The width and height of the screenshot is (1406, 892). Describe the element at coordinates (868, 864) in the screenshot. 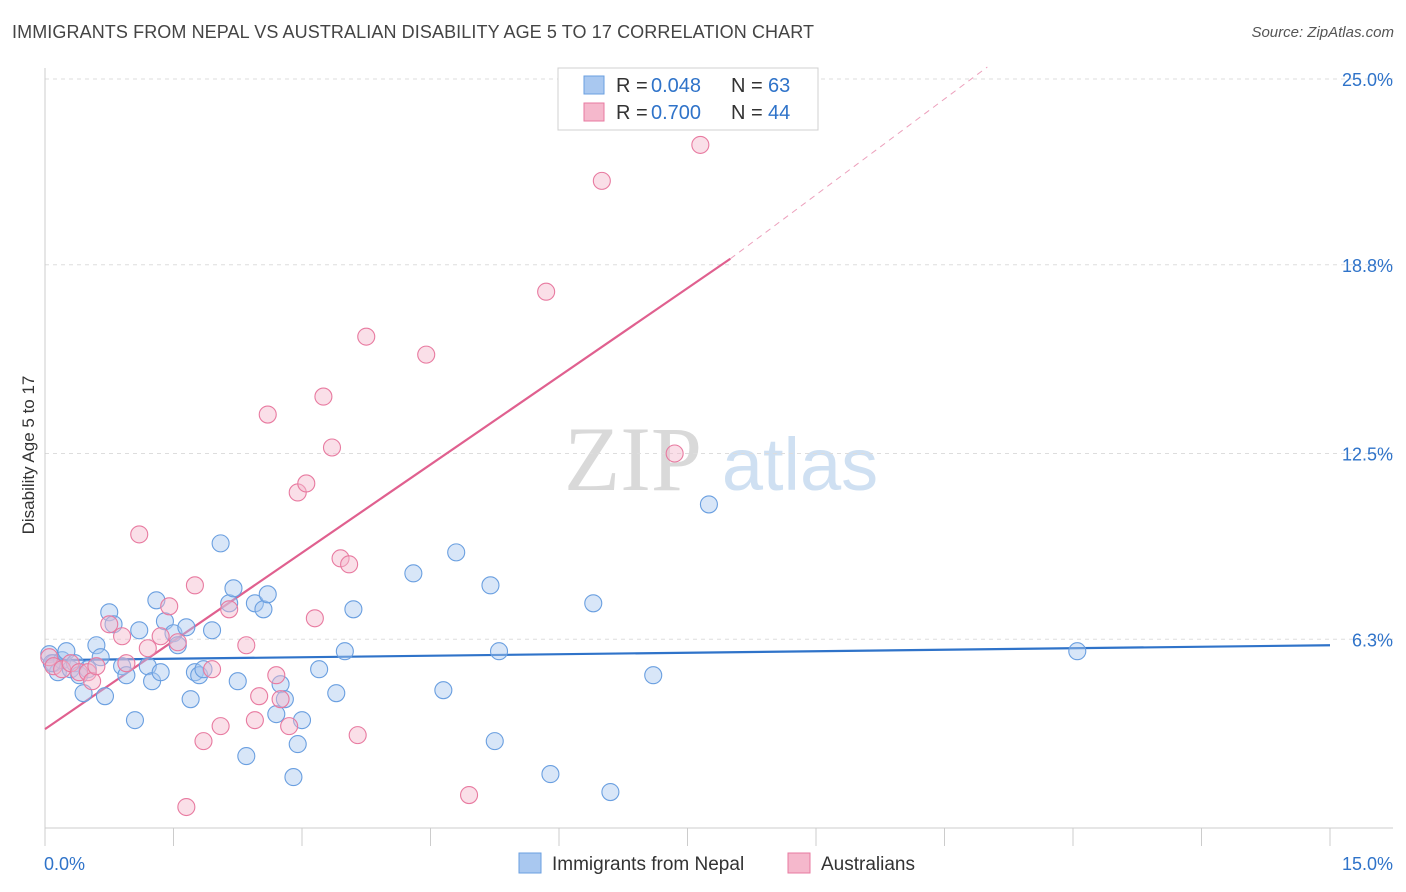

I see `bottom-legend-australians: Australians` at that location.